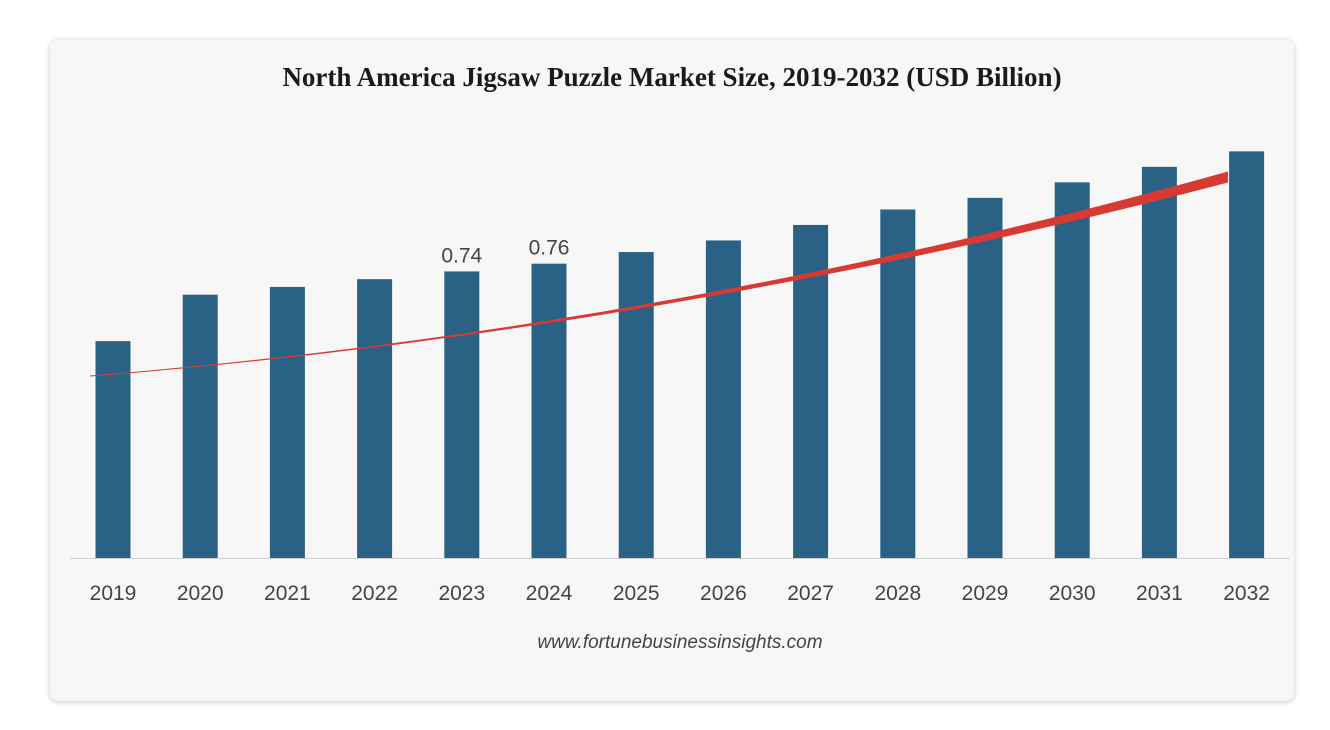  I want to click on bar-2029, so click(985, 377).